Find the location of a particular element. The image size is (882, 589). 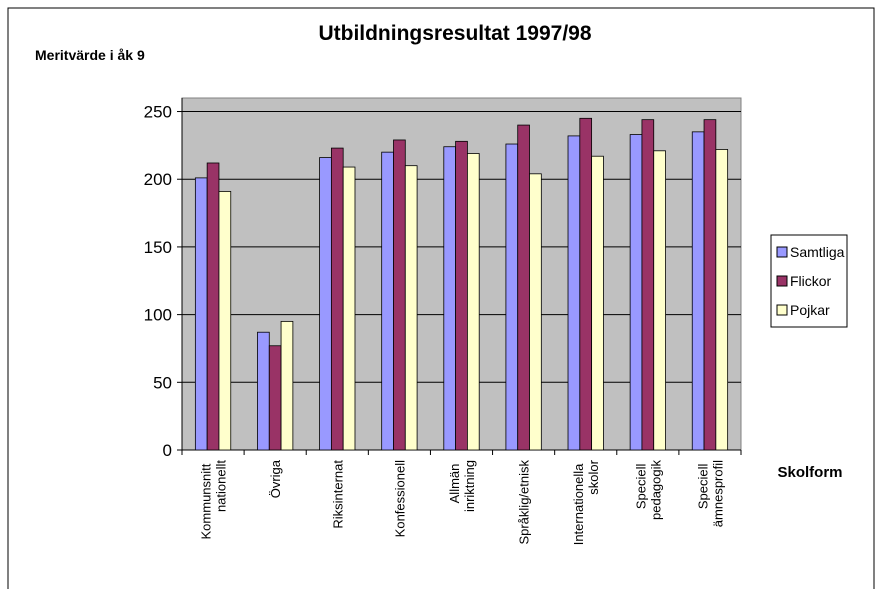

legend-label: Pojkar is located at coordinates (810, 310).